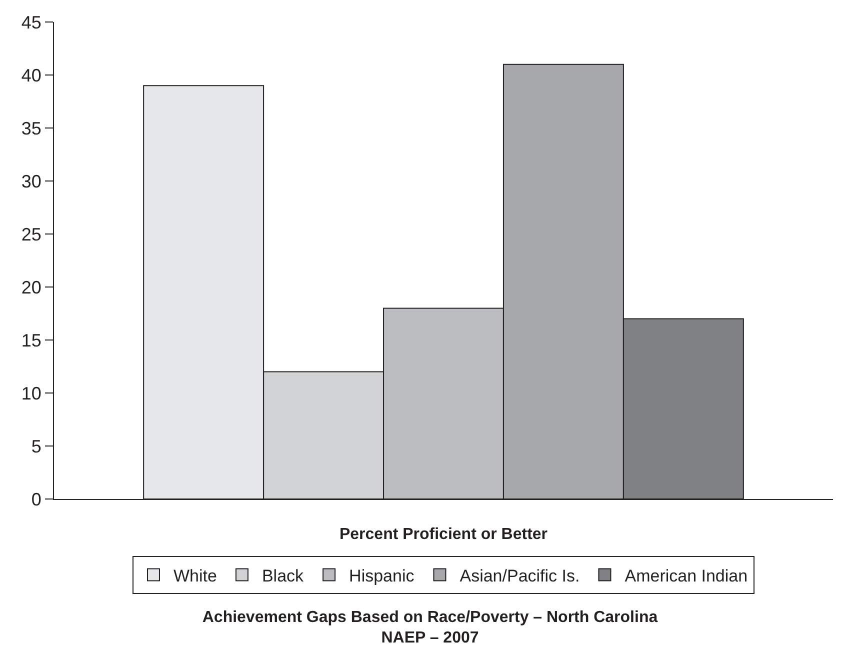  I want to click on x-axis-title: Percent Proficient or Better, so click(443, 534).